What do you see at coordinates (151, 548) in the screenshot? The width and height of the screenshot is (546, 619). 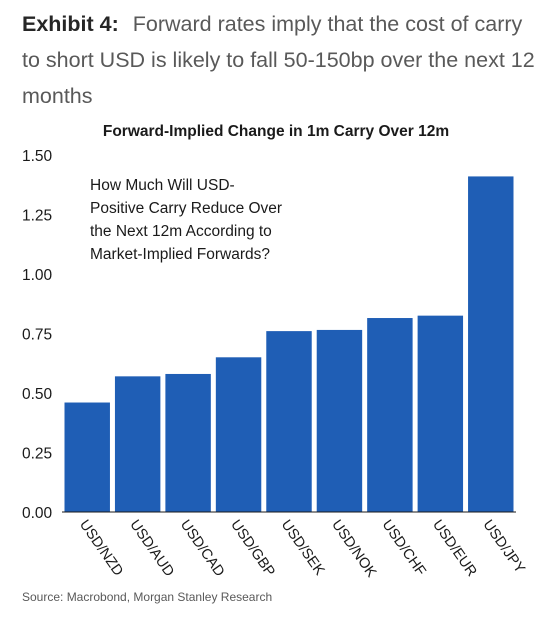 I see `x-tick-label: USD/AUD` at bounding box center [151, 548].